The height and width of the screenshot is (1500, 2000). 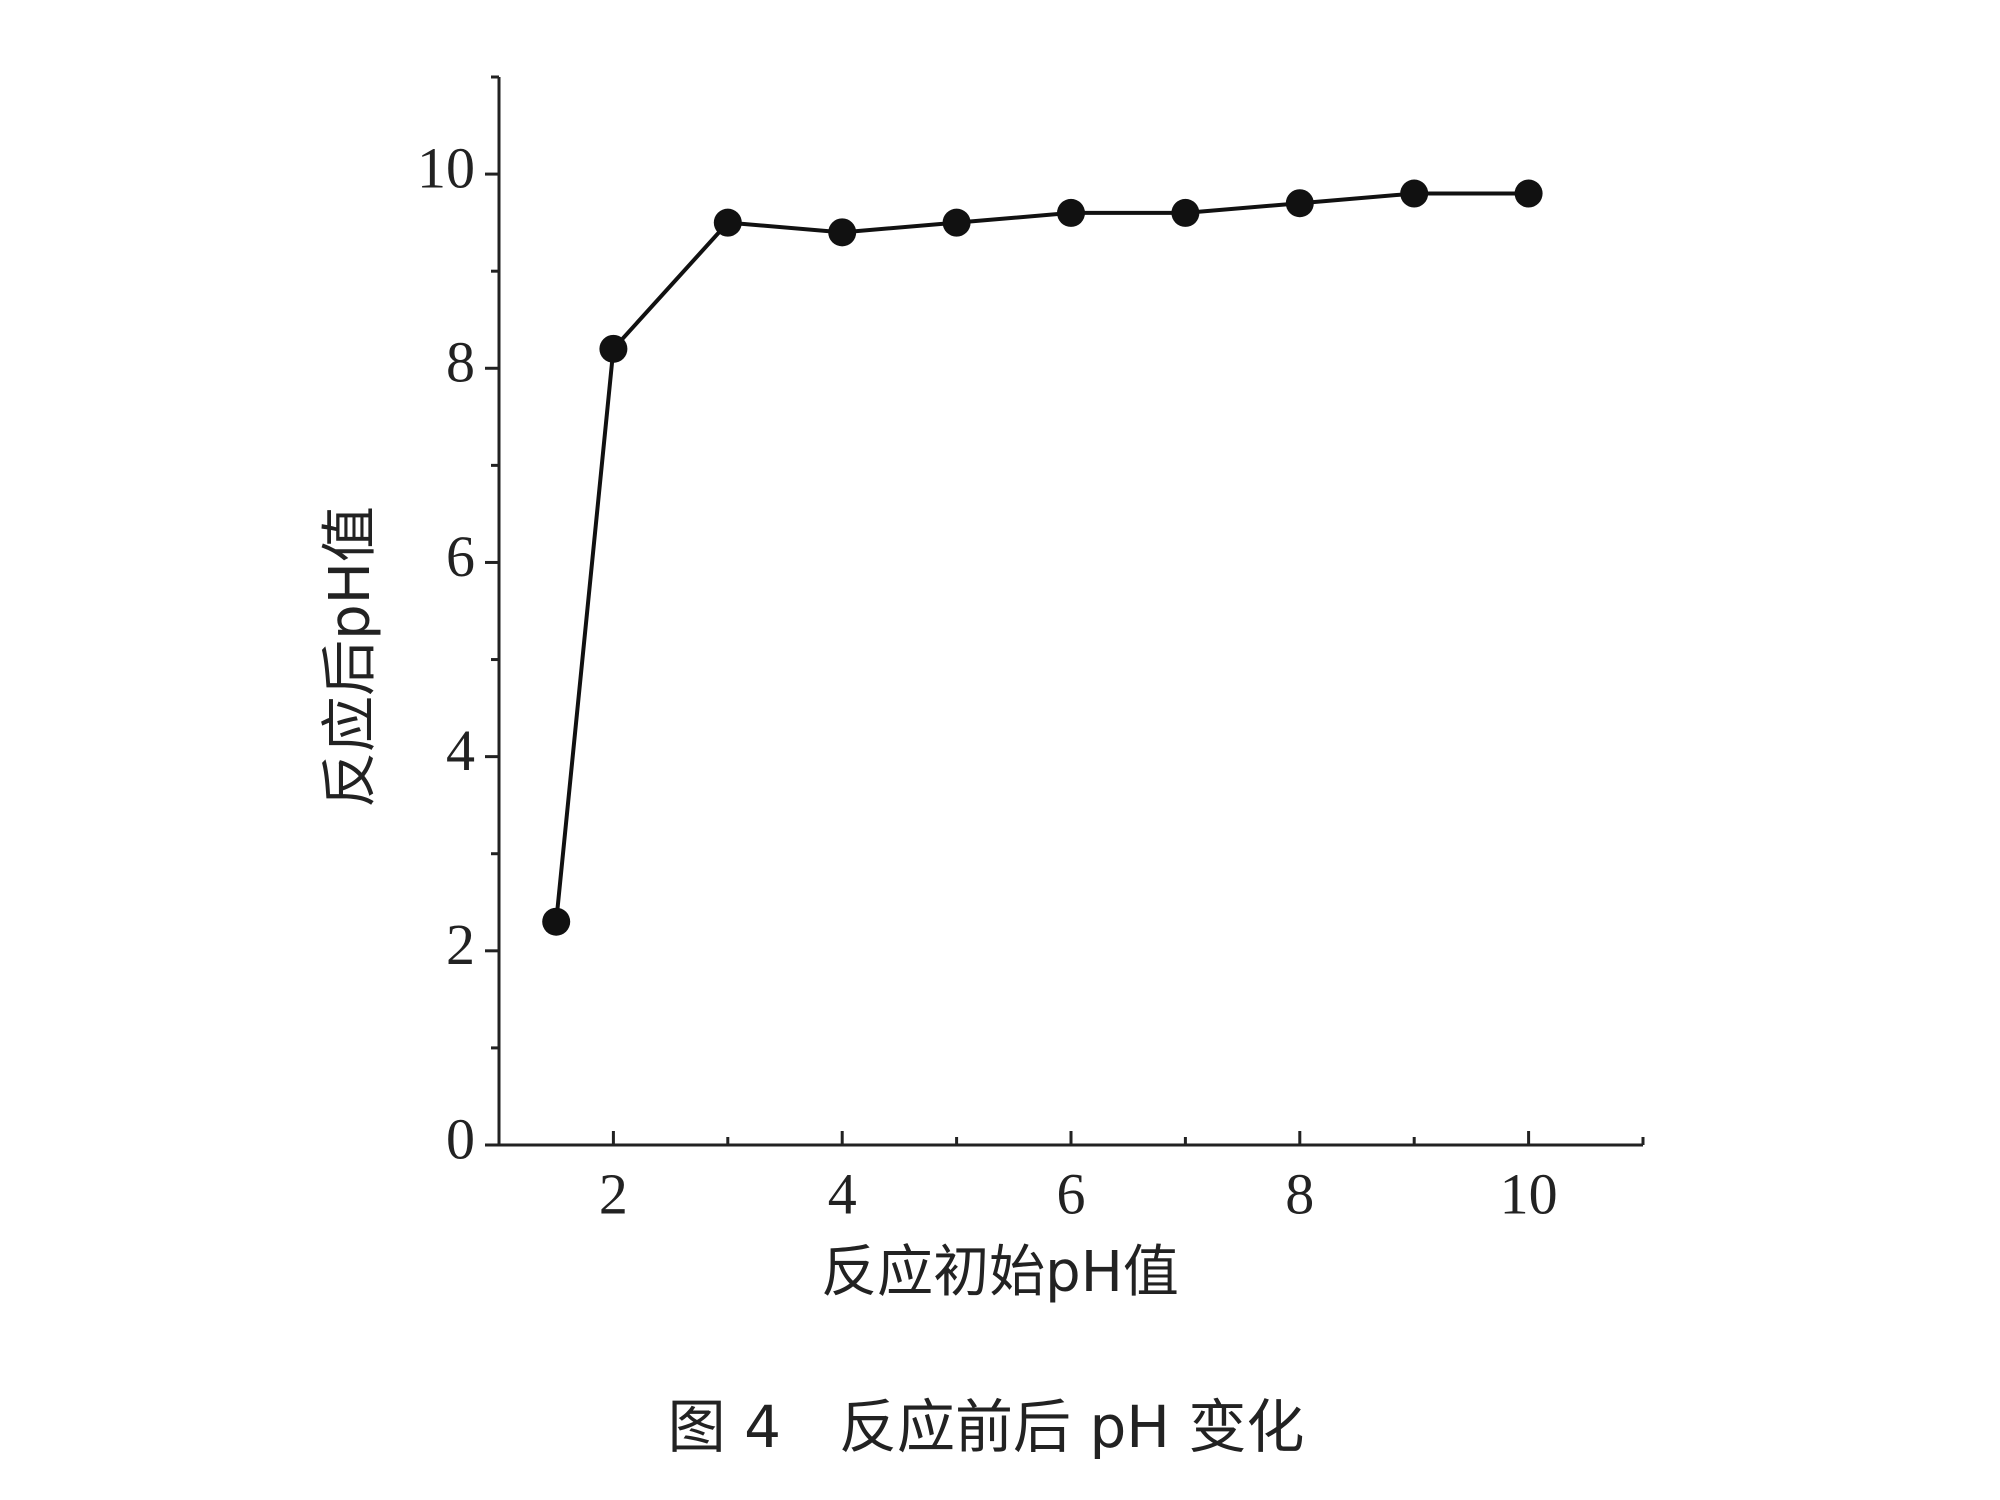 I want to click on x-tick-label: 6, so click(x=1071, y=1193).